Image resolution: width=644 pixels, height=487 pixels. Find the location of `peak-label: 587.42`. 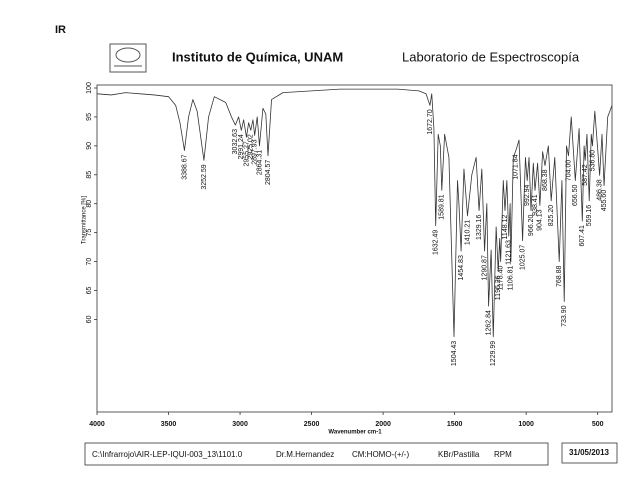

peak-label: 587.42 is located at coordinates (585, 175).